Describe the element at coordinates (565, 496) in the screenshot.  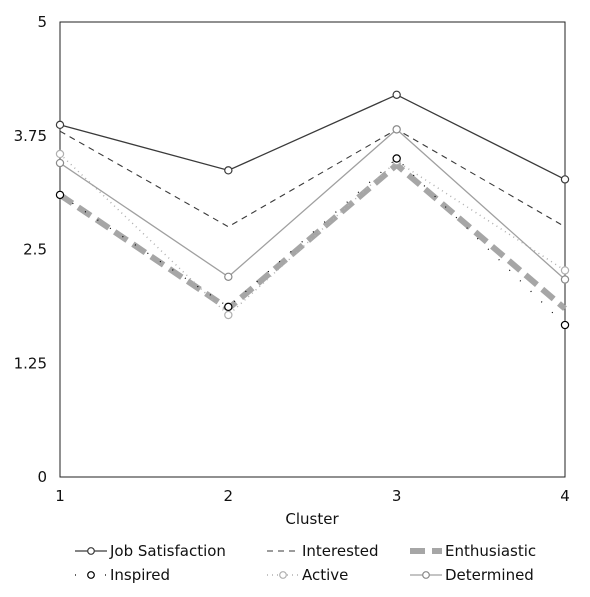
I see `x-tick-label: 4` at that location.